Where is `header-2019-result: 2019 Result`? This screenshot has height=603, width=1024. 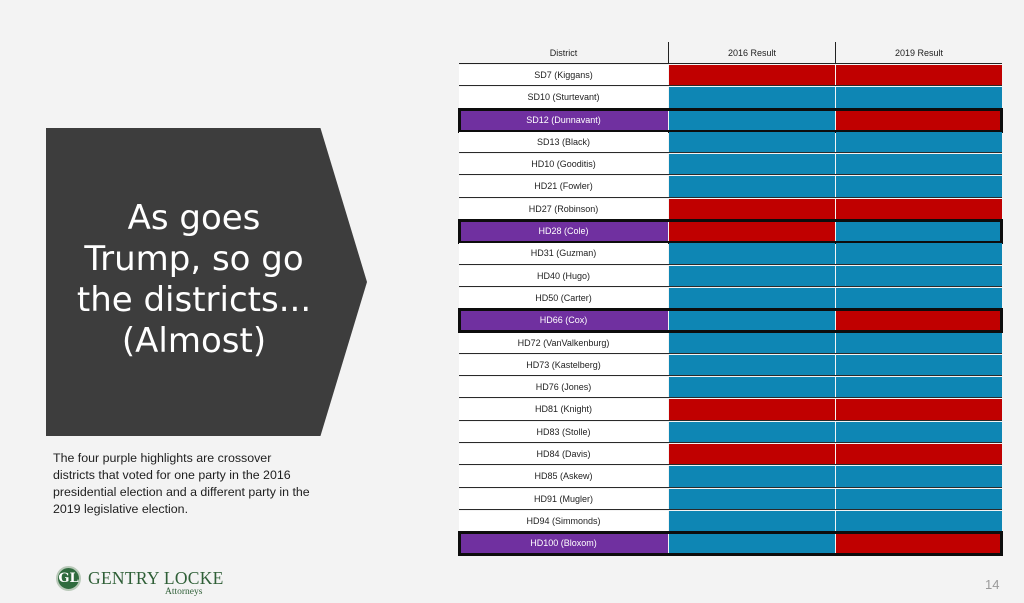 header-2019-result: 2019 Result is located at coordinates (919, 53).